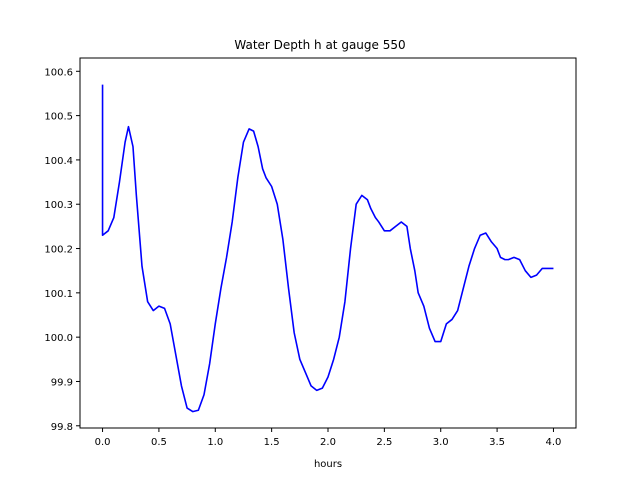  What do you see at coordinates (58, 117) in the screenshot?
I see `y-tick-label: 100.5` at bounding box center [58, 117].